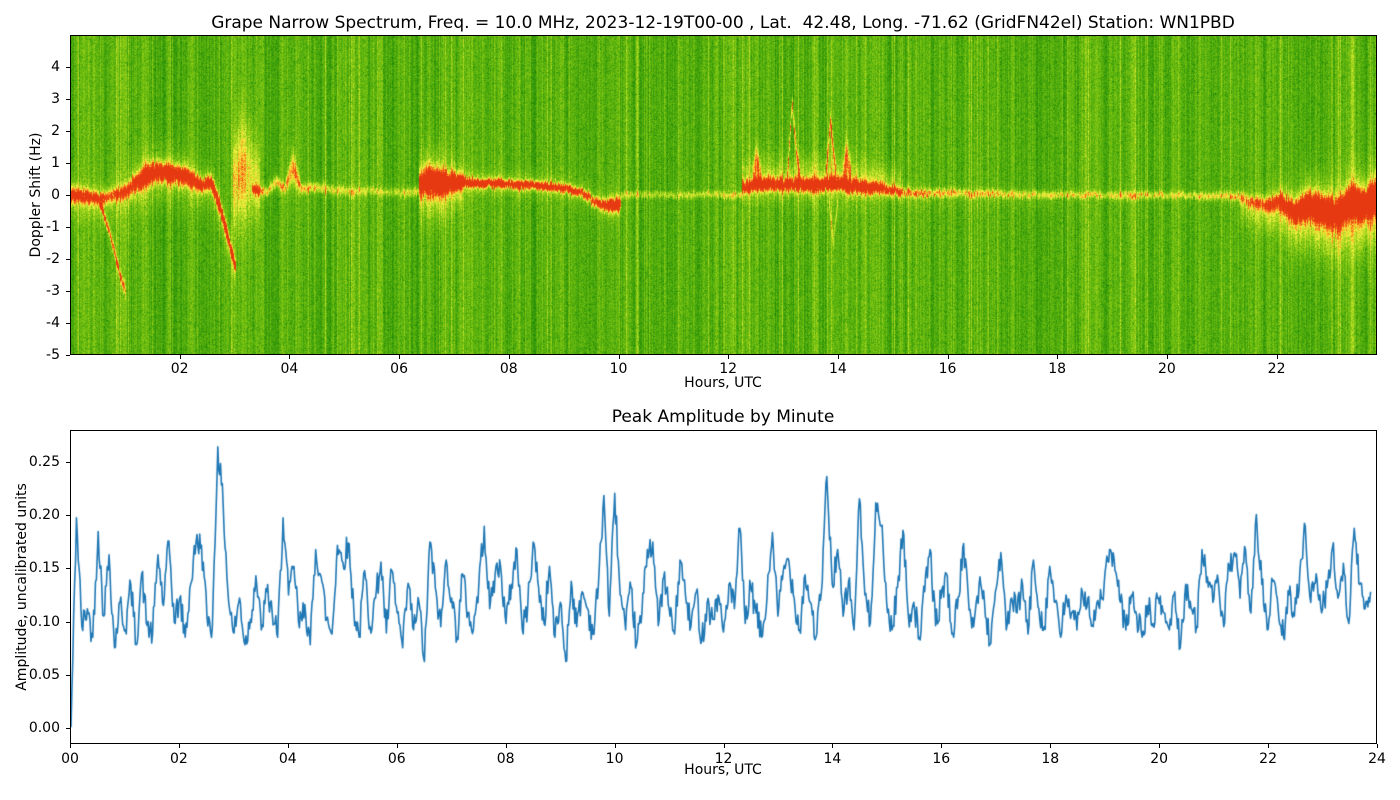 The image size is (1400, 800). I want to click on spectrogram-xlabel: Hours, UTC, so click(723, 383).